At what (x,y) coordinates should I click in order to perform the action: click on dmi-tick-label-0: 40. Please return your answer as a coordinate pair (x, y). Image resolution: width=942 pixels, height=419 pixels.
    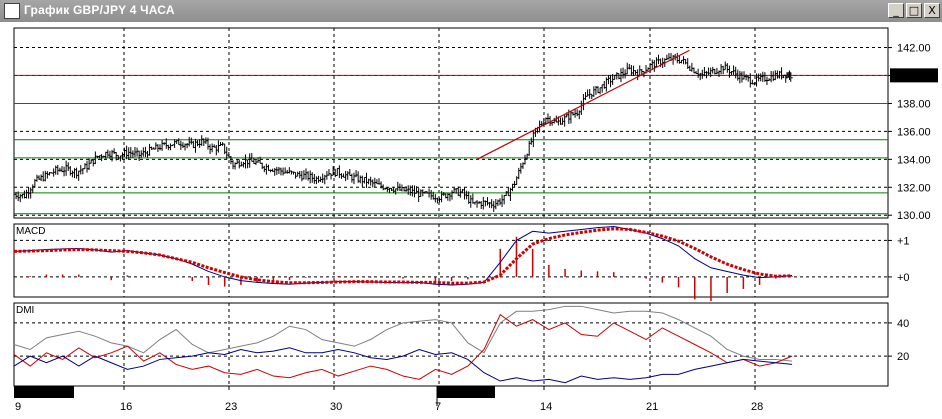
    Looking at the image, I should click on (903, 324).